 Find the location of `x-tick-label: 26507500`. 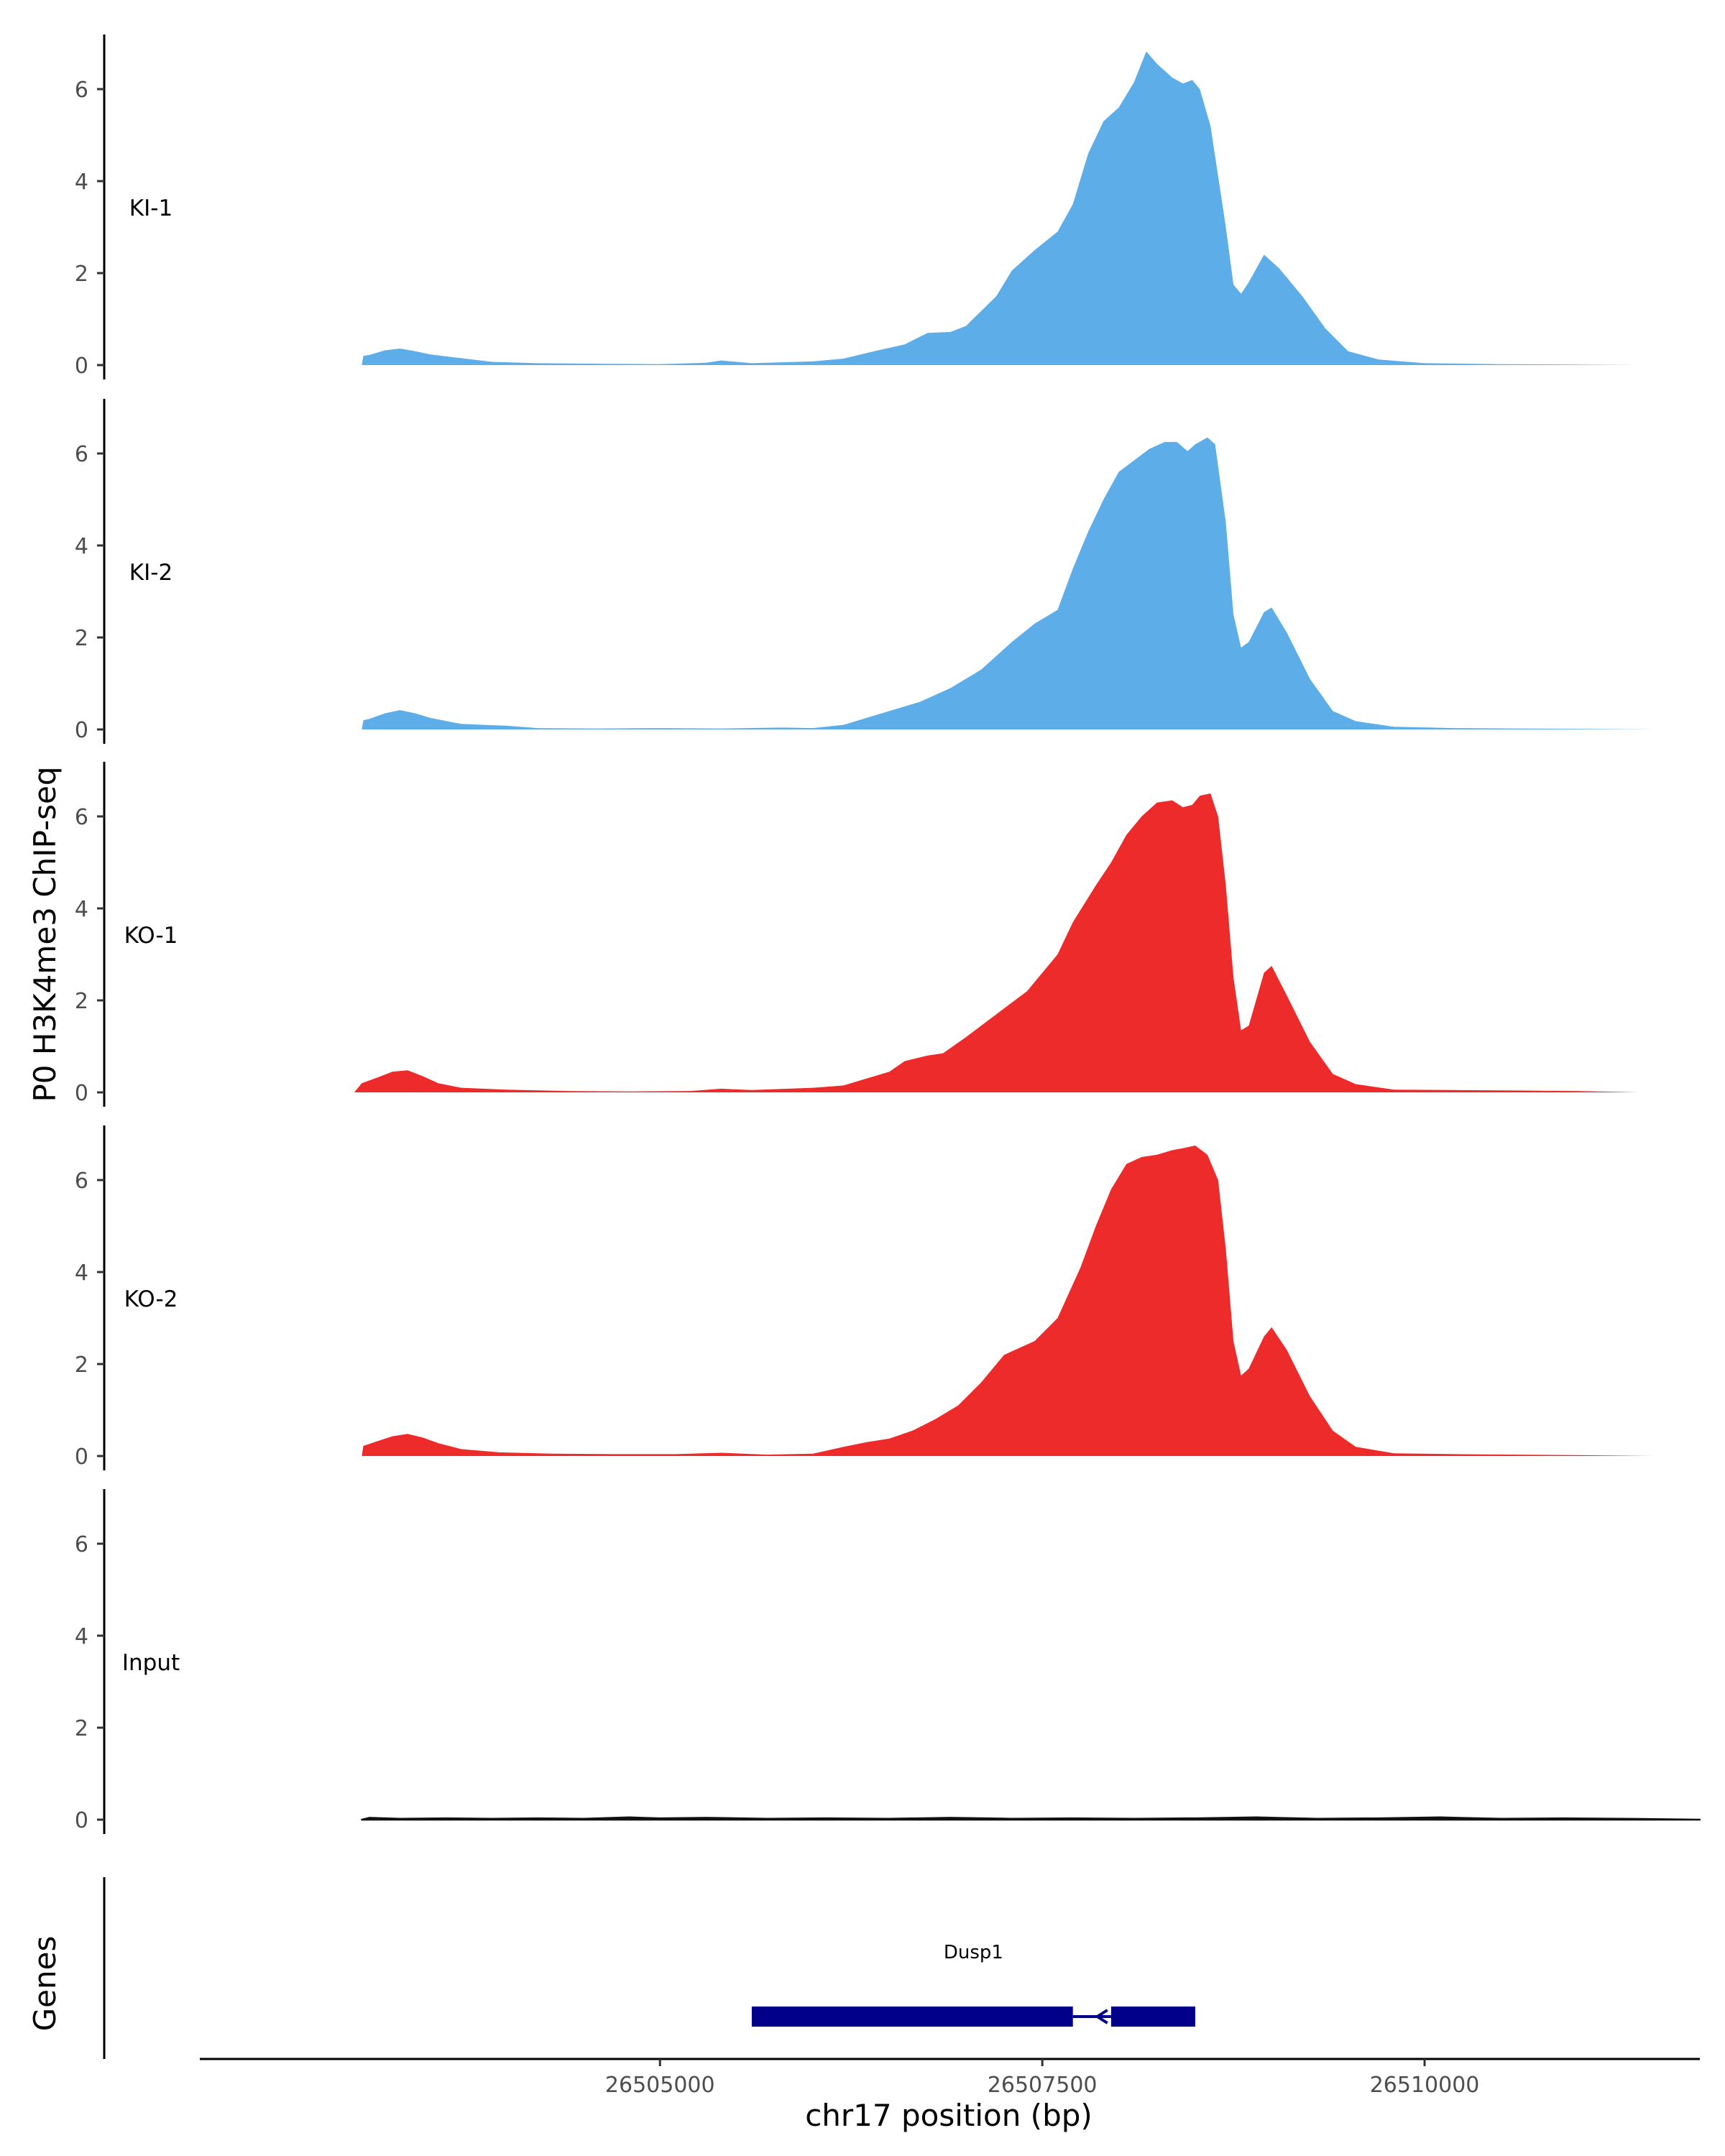

x-tick-label: 26507500 is located at coordinates (1043, 2085).